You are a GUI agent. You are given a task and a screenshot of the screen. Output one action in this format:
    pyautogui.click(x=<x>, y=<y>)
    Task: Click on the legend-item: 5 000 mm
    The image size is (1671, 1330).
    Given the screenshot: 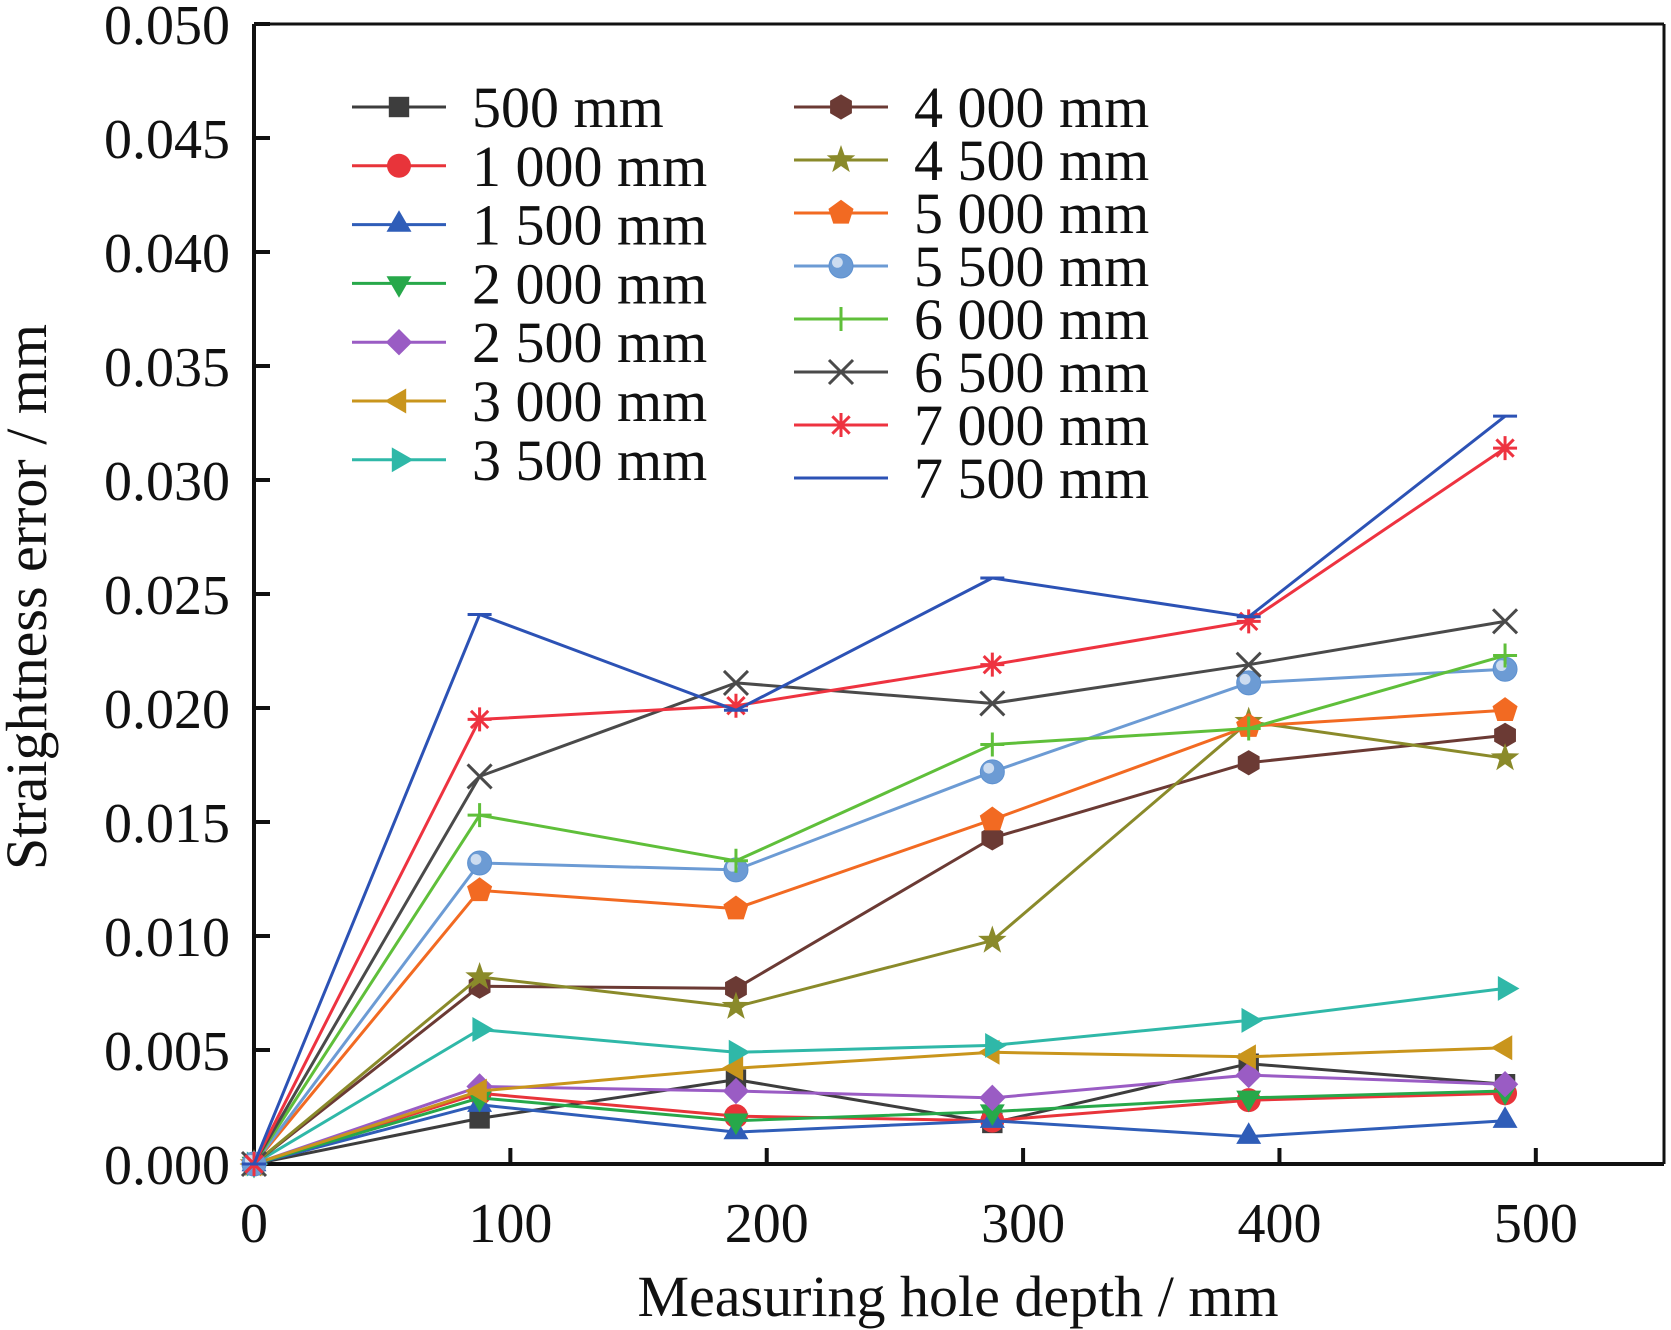 What is the action you would take?
    pyautogui.click(x=971, y=213)
    